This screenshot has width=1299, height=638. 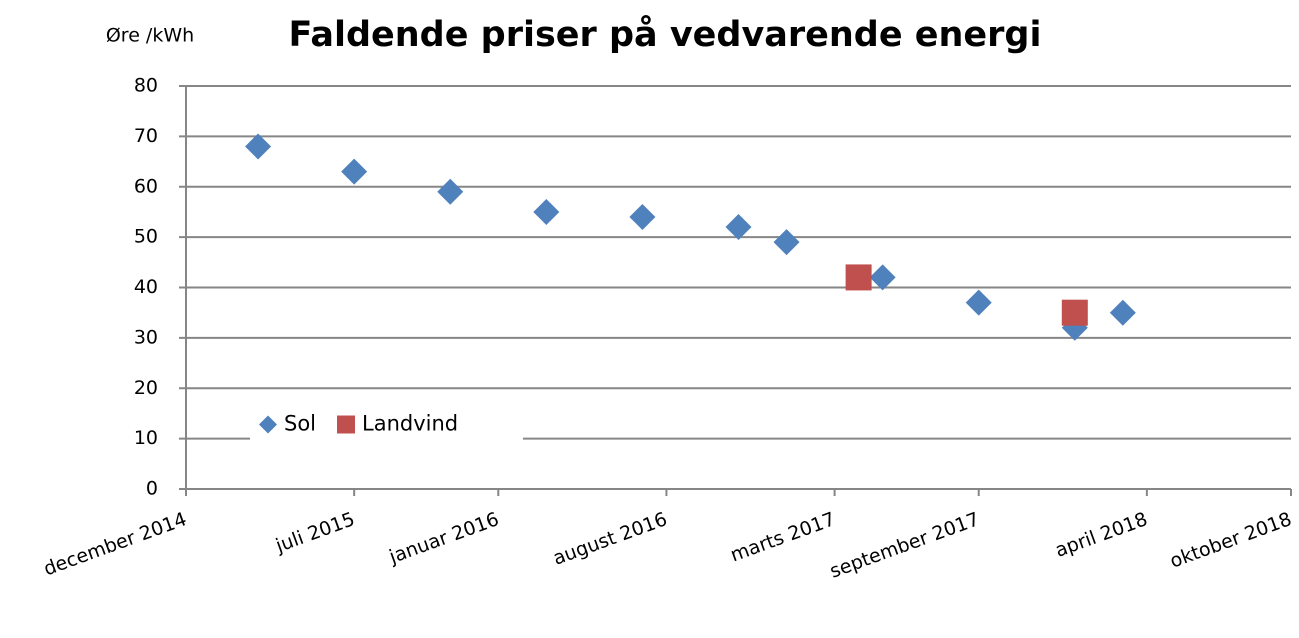 What do you see at coordinates (146, 136) in the screenshot?
I see `y-tick-label: 70` at bounding box center [146, 136].